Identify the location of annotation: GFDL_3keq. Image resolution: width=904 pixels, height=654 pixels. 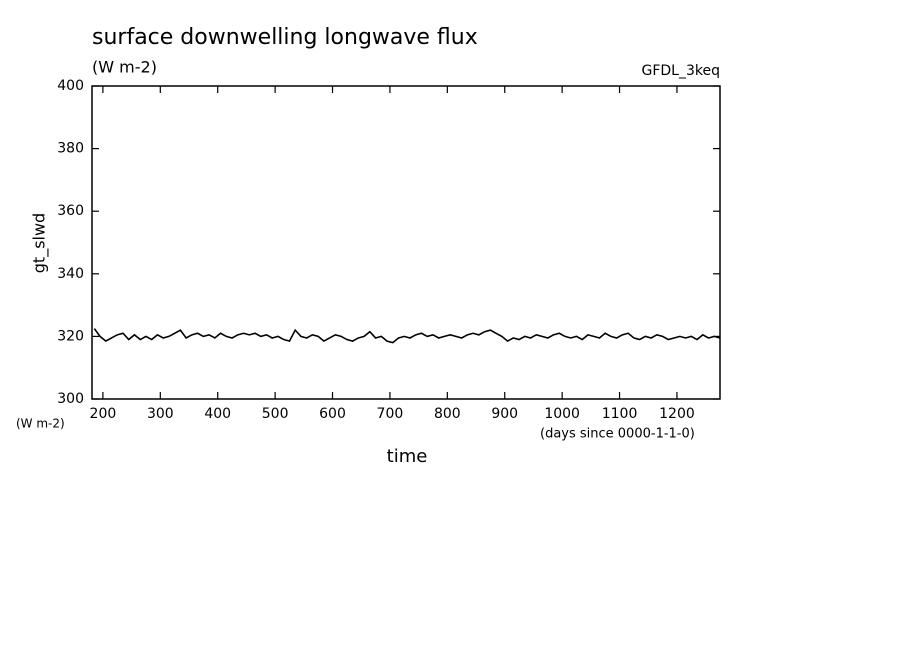
(681, 71).